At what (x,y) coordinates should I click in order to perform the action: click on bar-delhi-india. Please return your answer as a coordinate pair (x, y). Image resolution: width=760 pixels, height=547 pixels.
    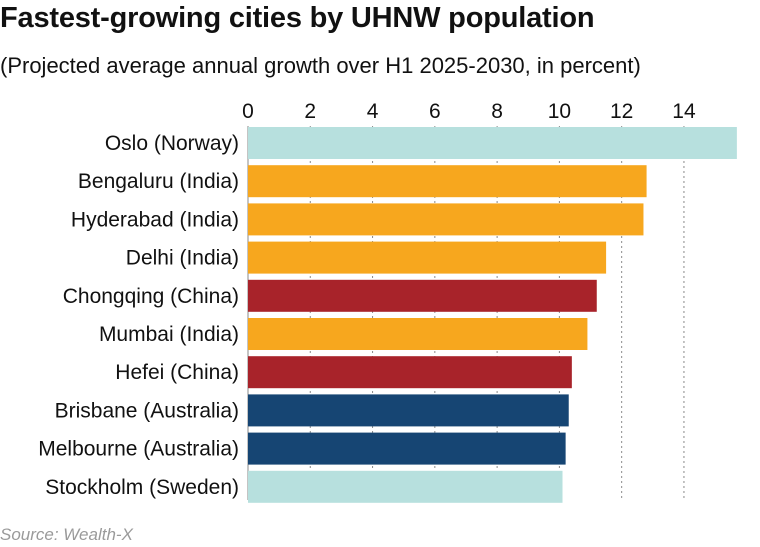
    Looking at the image, I should click on (427, 257).